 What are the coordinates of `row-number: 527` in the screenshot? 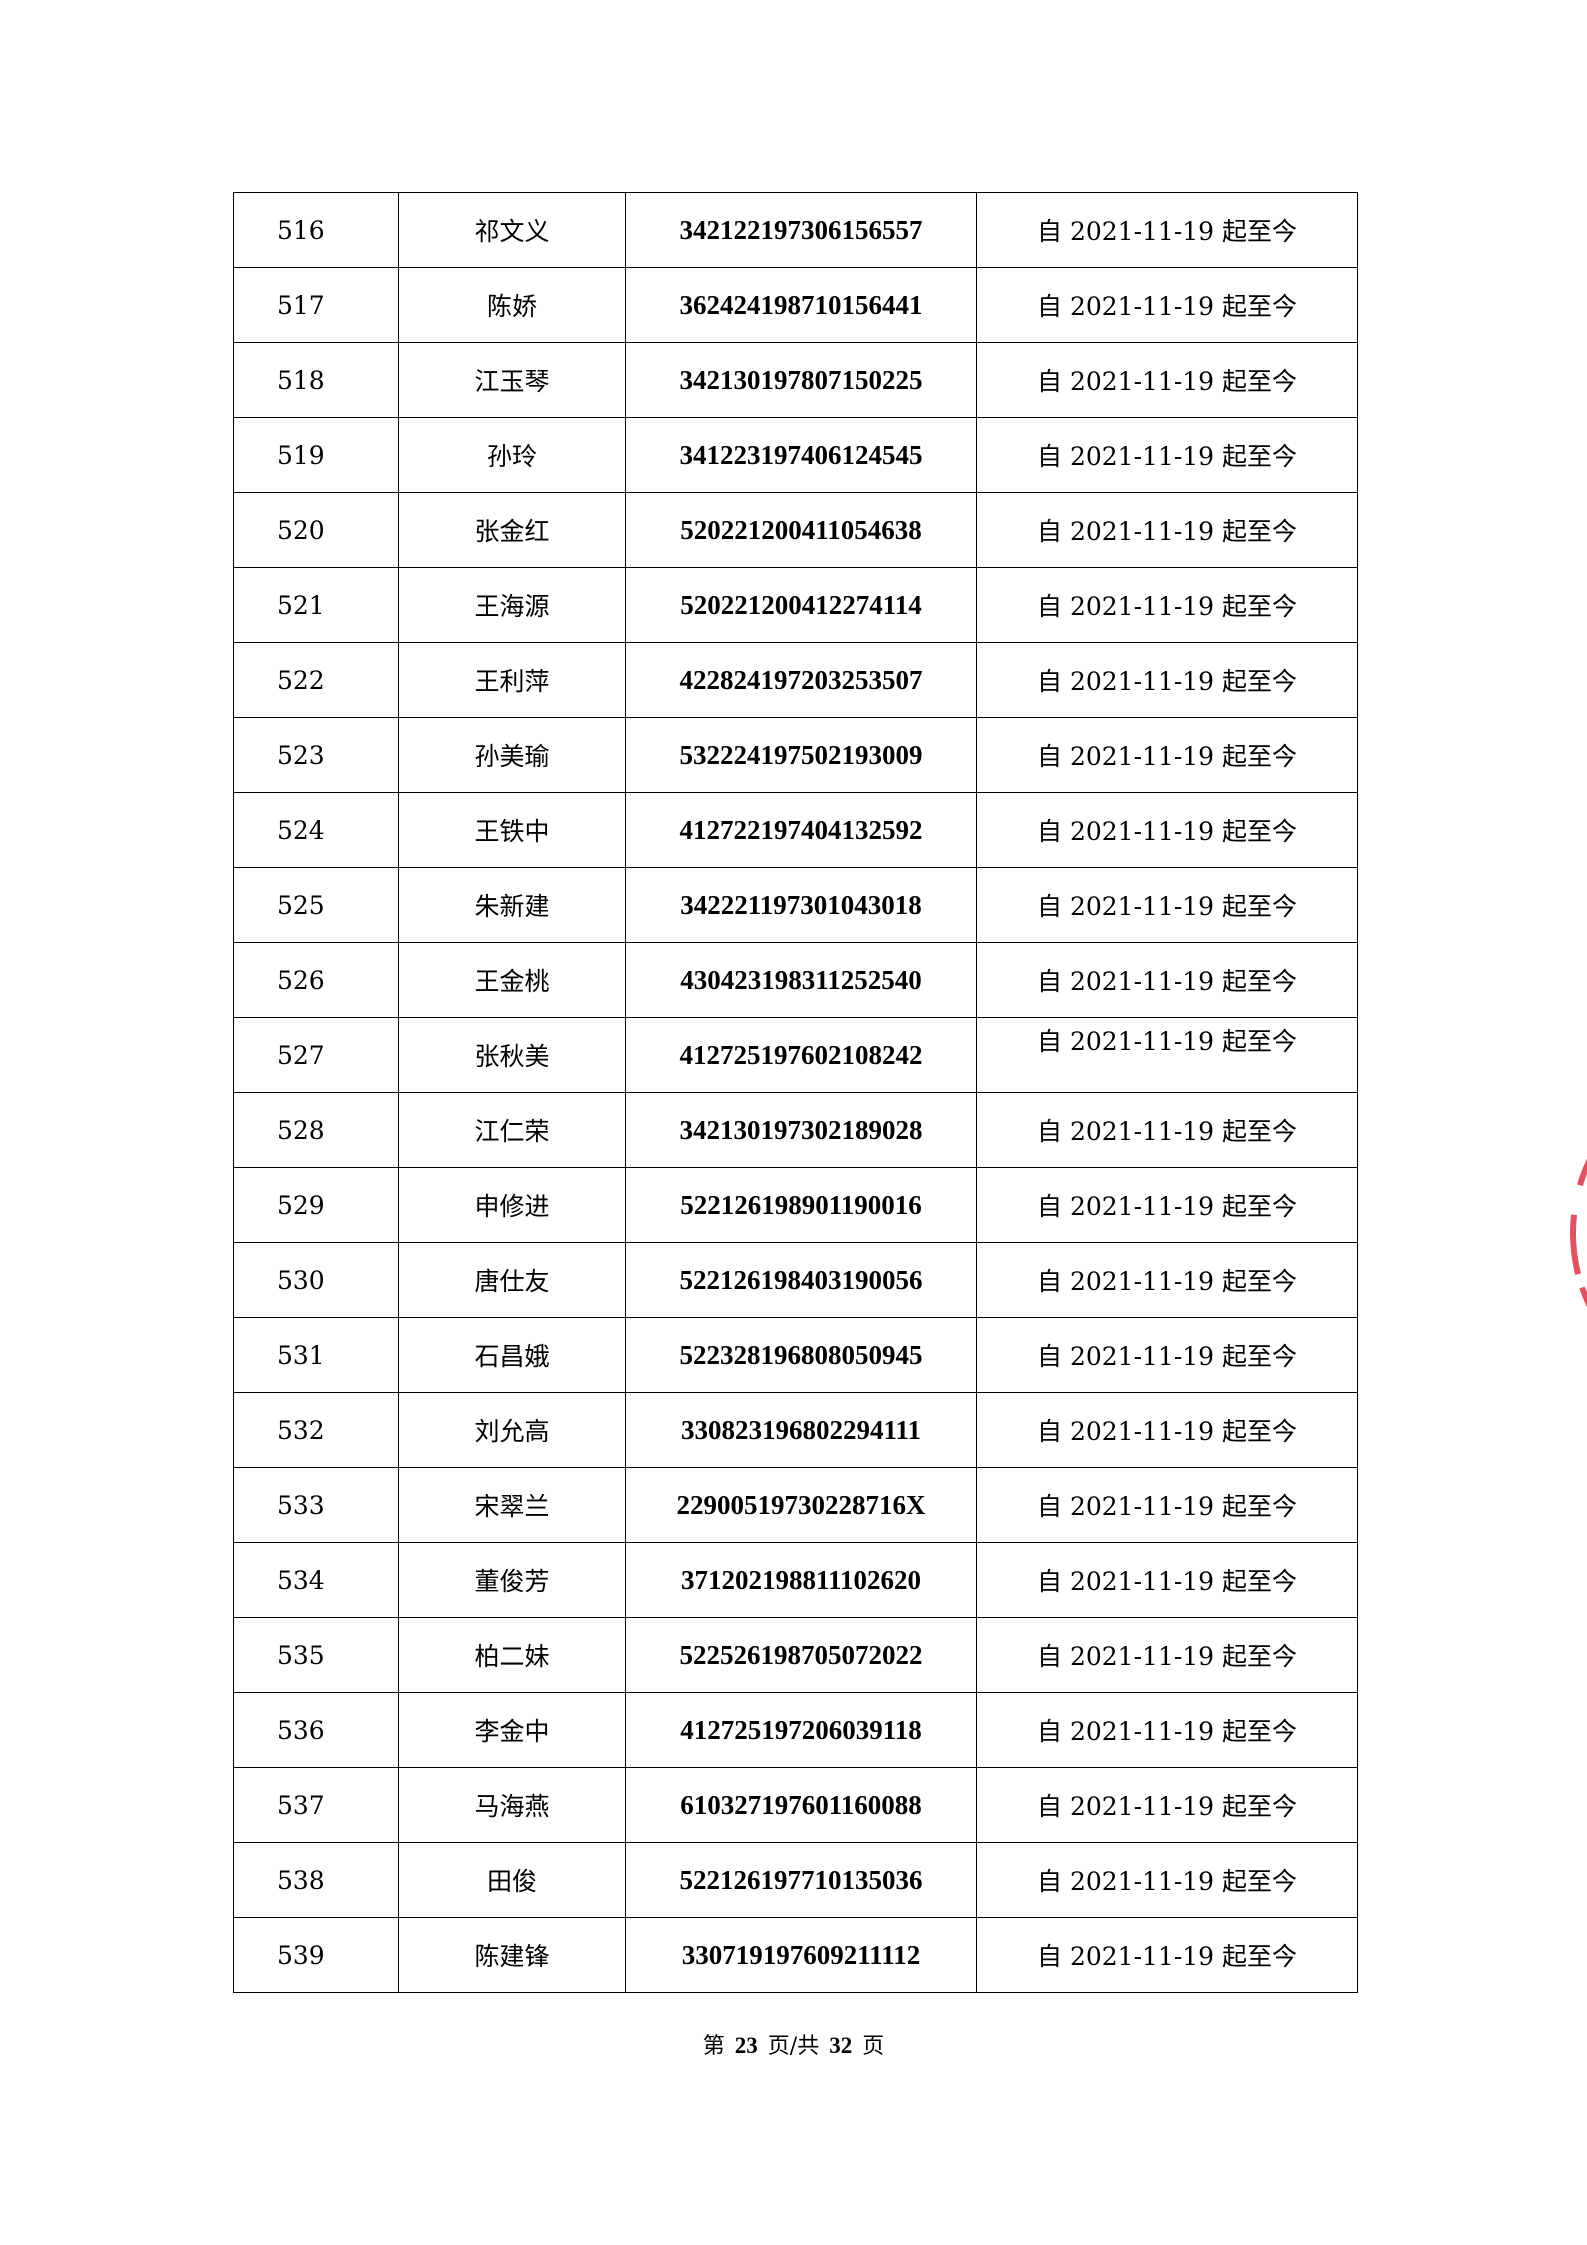 It's located at (316, 1055).